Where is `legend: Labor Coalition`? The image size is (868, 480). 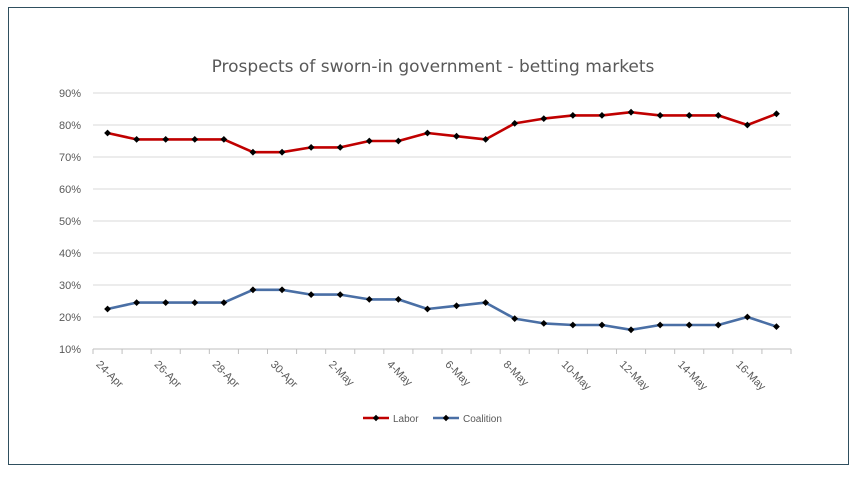
legend: Labor Coalition is located at coordinates (432, 419).